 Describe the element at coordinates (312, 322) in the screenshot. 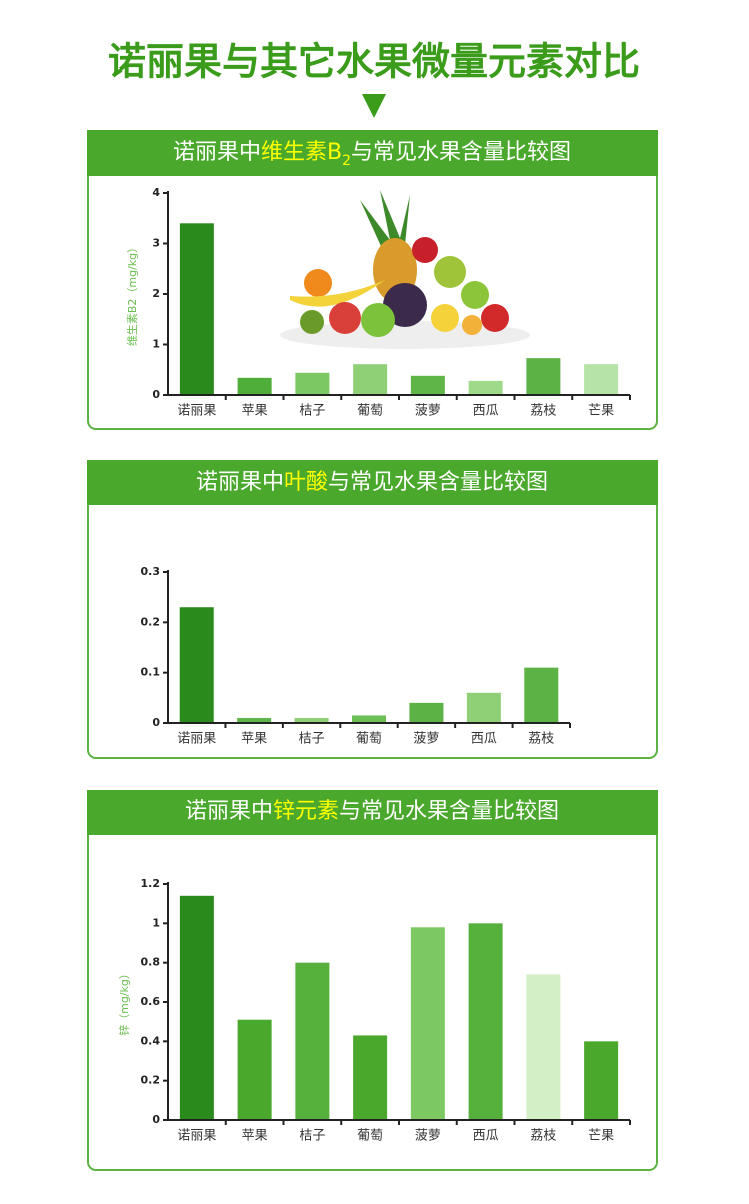

I see `kiwi` at that location.